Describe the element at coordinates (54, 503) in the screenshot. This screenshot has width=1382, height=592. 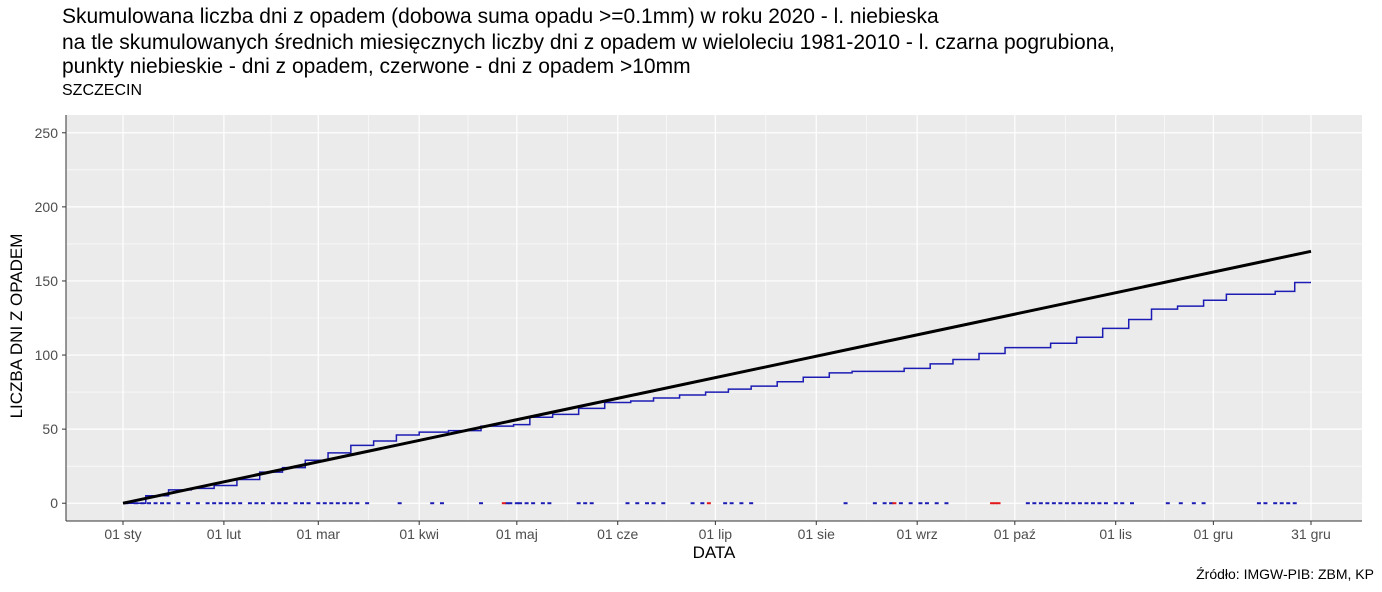
I see `y-tick-label: 0` at that location.